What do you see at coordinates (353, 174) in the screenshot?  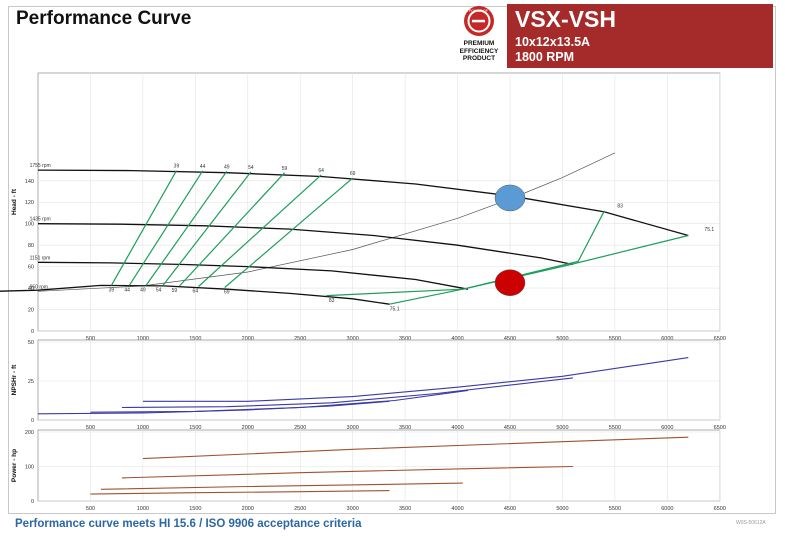 I see `efficiency-label-top: 69` at bounding box center [353, 174].